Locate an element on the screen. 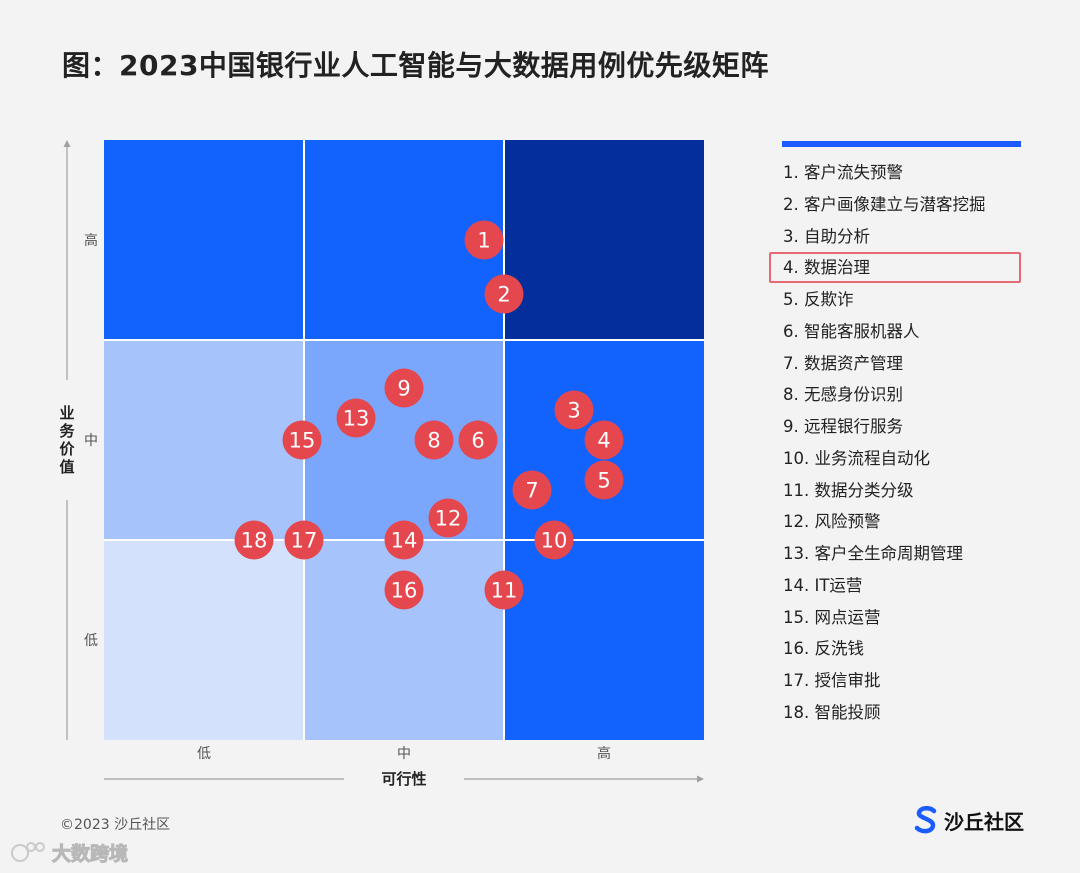  legend-accent-bar is located at coordinates (901, 144).